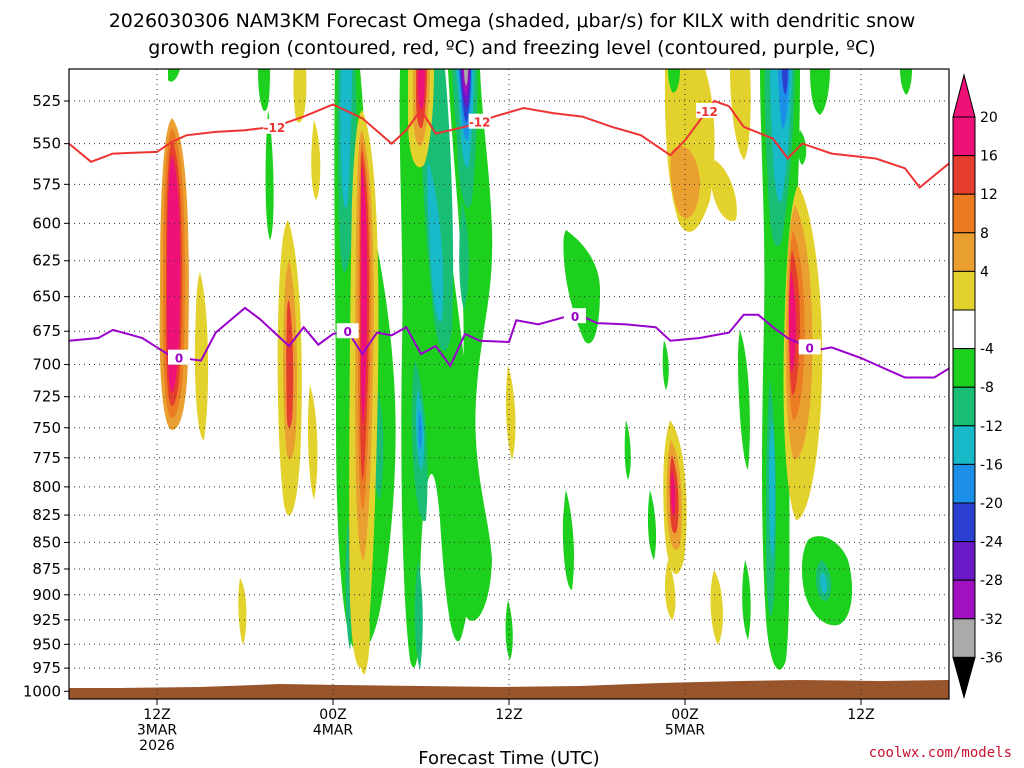 The height and width of the screenshot is (768, 1024). Describe the element at coordinates (508, 758) in the screenshot. I see `x-axis-title: Forecast Time (UTC)` at that location.